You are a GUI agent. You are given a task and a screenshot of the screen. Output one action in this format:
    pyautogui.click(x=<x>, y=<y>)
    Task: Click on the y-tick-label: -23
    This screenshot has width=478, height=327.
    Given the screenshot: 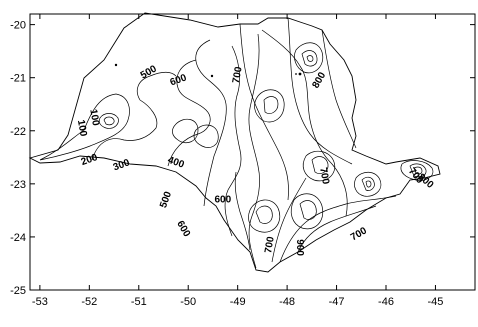 What is the action you would take?
    pyautogui.click(x=18, y=185)
    